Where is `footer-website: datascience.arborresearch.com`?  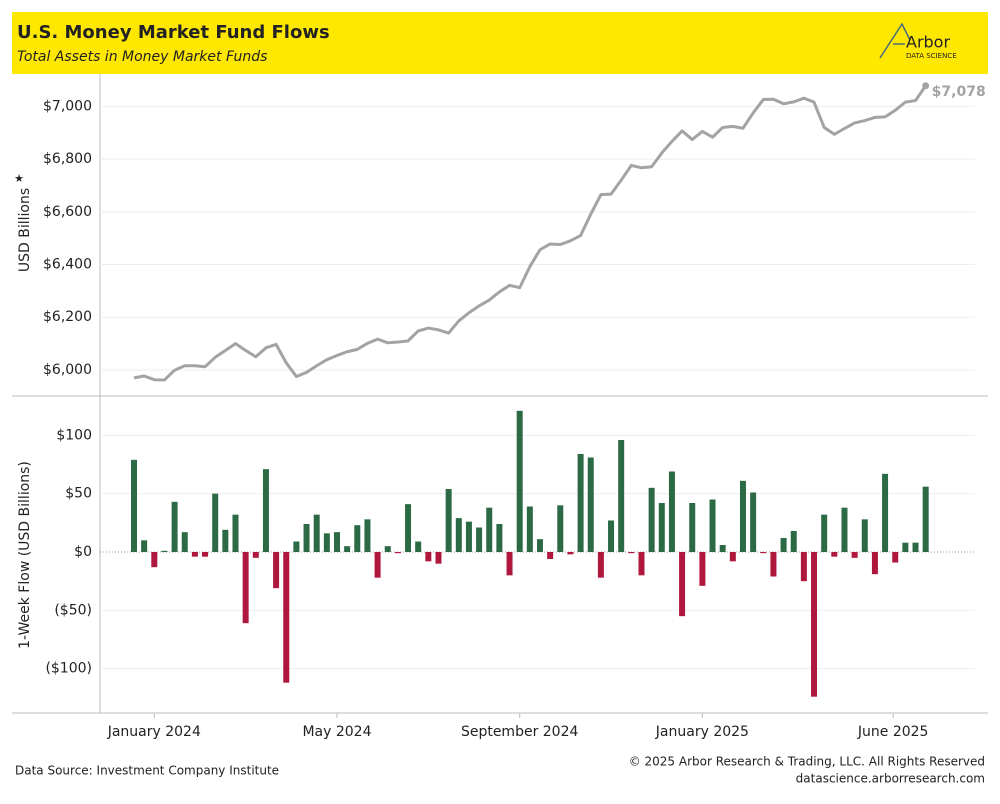 footer-website: datascience.arborresearch.com is located at coordinates (890, 779).